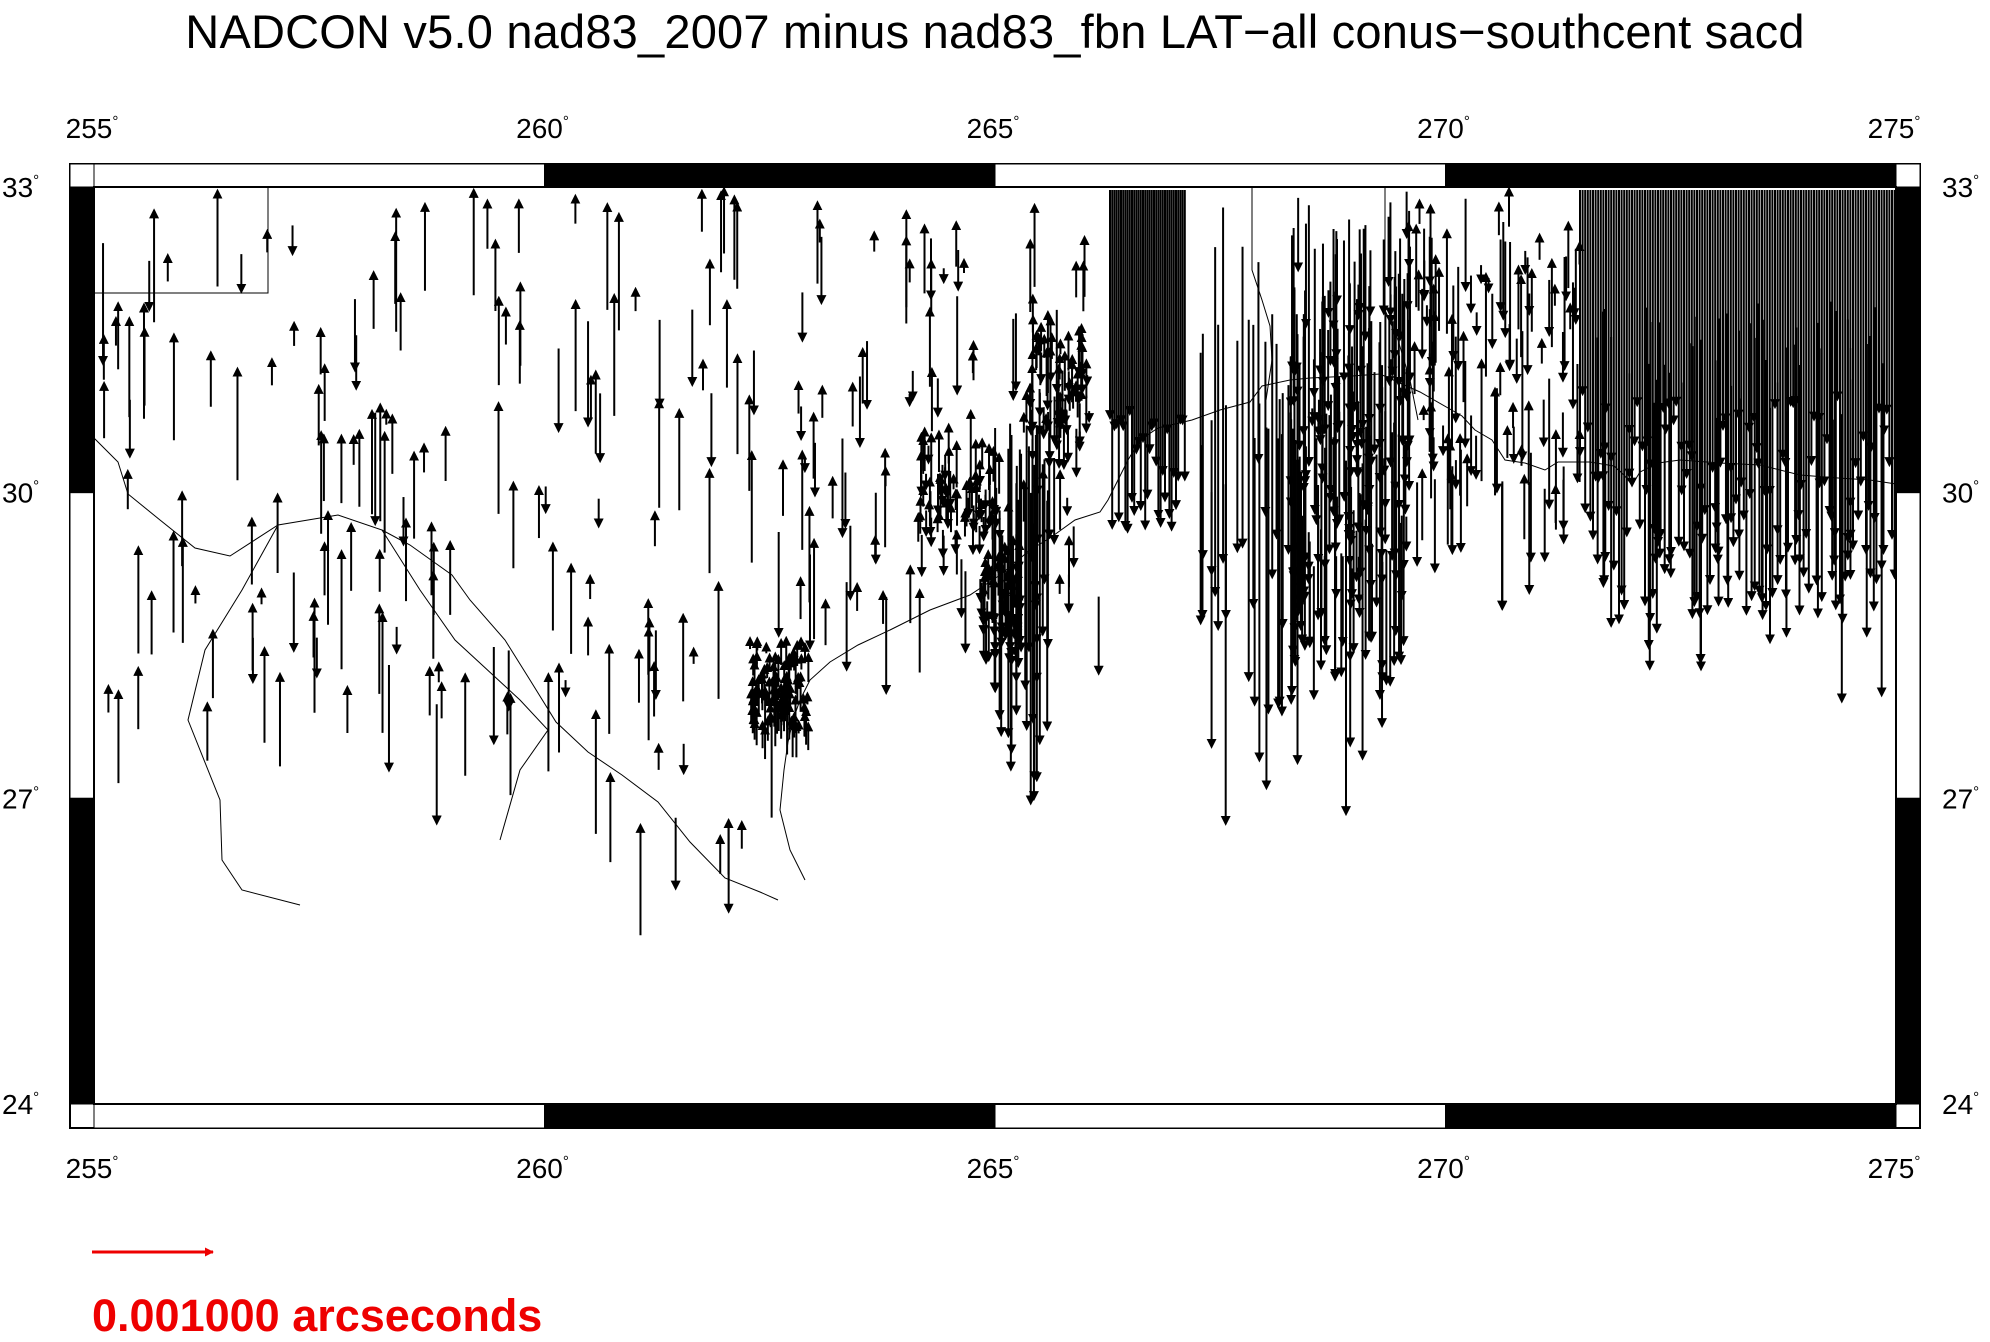 This screenshot has height=1342, width=1990. I want to click on lon-tick-label-top: 270°, so click(1443, 128).